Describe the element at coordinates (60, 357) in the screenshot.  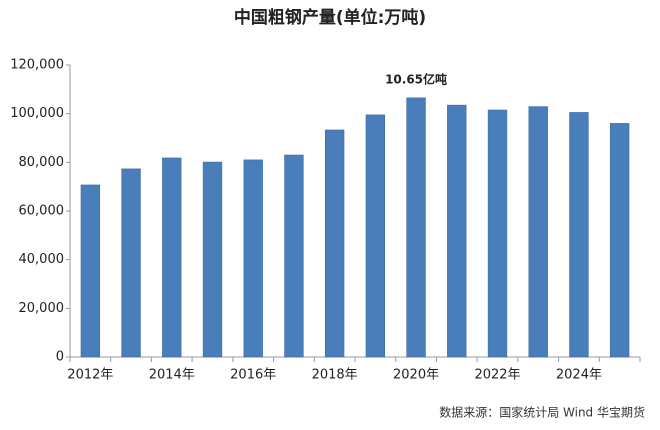
I see `y-tick-label: 0` at that location.